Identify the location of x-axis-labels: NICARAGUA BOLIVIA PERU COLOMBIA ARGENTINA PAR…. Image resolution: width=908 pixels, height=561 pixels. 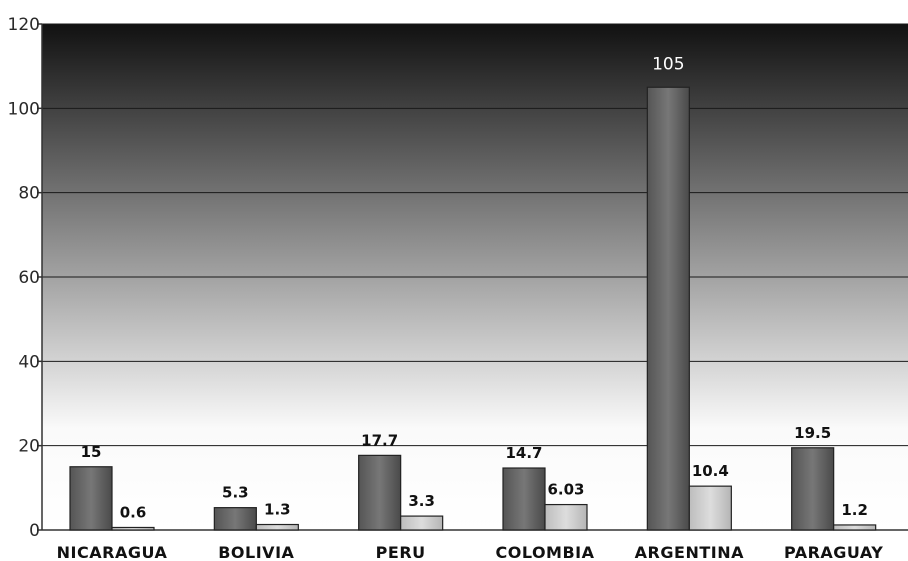
(470, 552).